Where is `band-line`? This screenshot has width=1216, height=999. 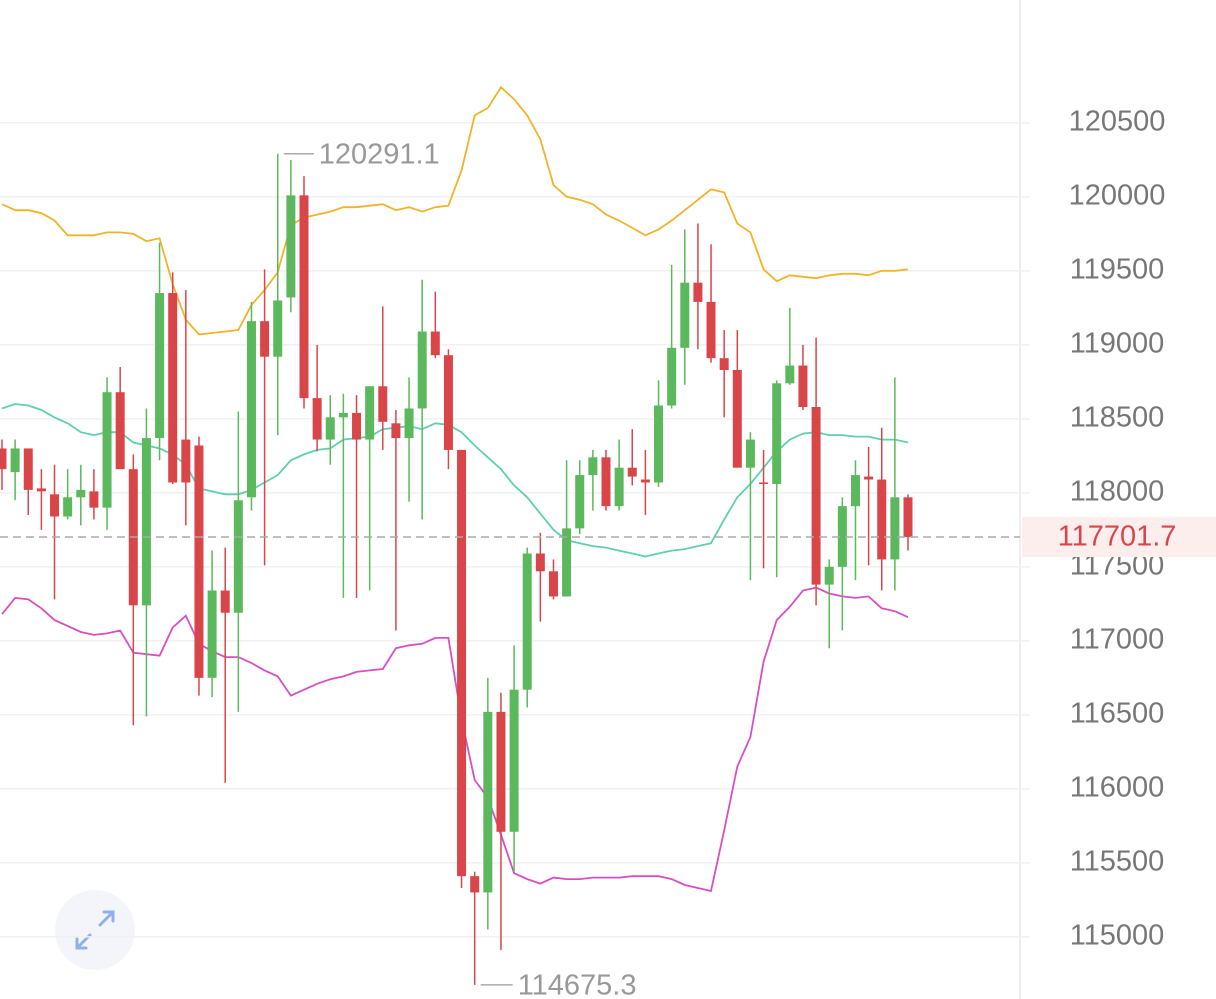
band-line is located at coordinates (455, 480).